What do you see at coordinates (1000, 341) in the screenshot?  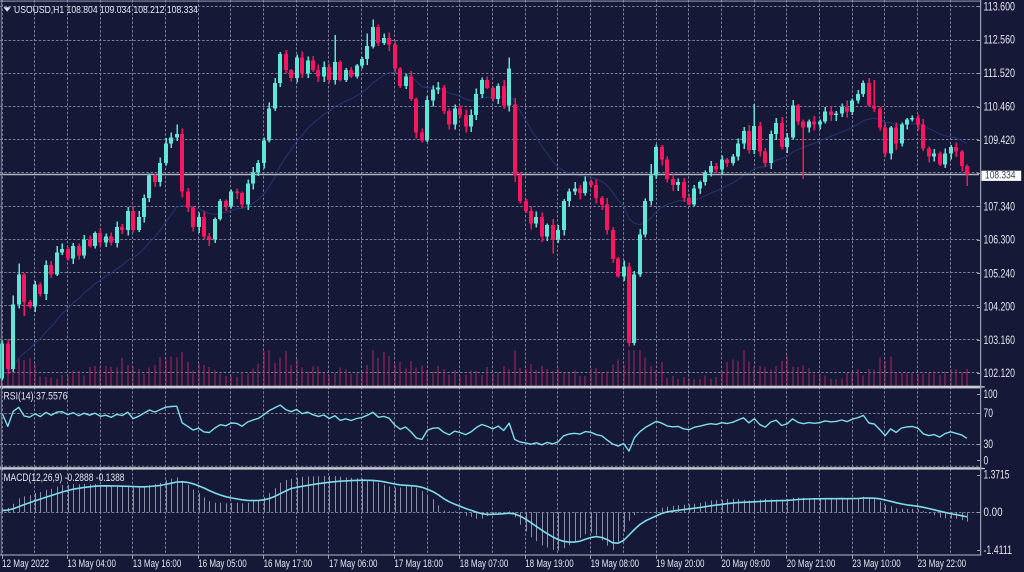 I see `svg-text: 103.160` at bounding box center [1000, 341].